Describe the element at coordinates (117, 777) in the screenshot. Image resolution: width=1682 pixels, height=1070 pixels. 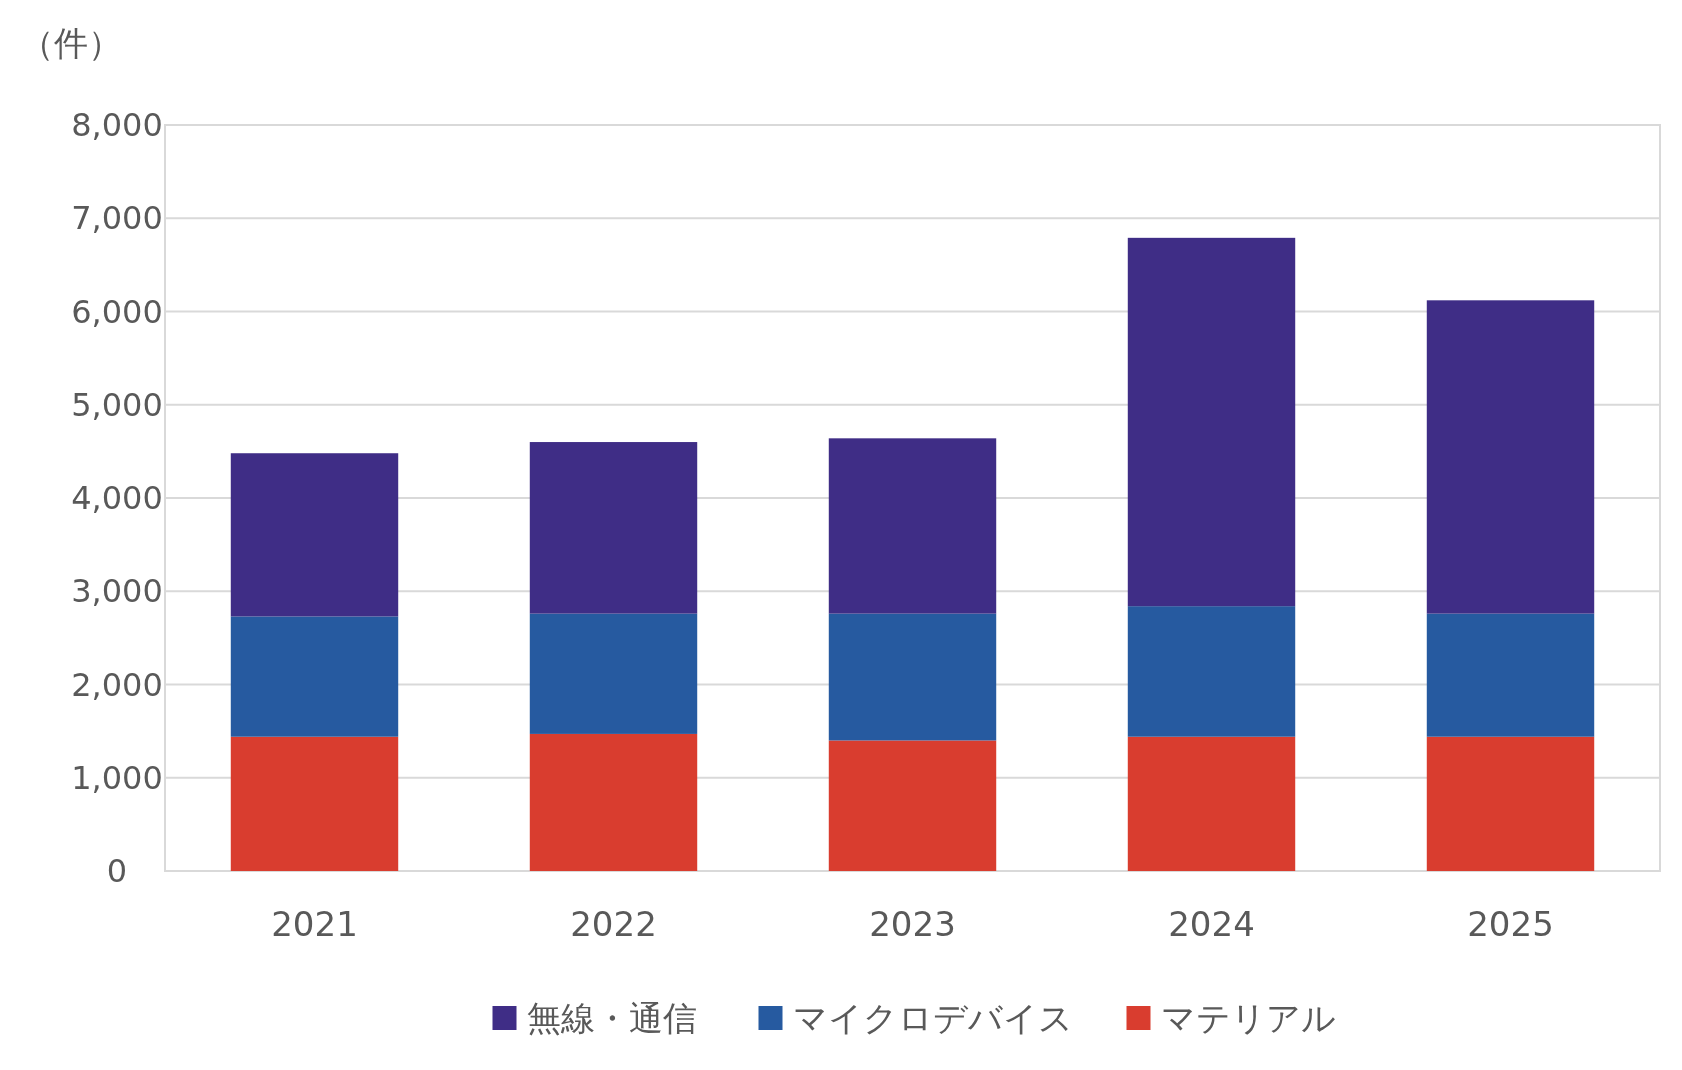
I see `y-tick-label: 1,000` at that location.